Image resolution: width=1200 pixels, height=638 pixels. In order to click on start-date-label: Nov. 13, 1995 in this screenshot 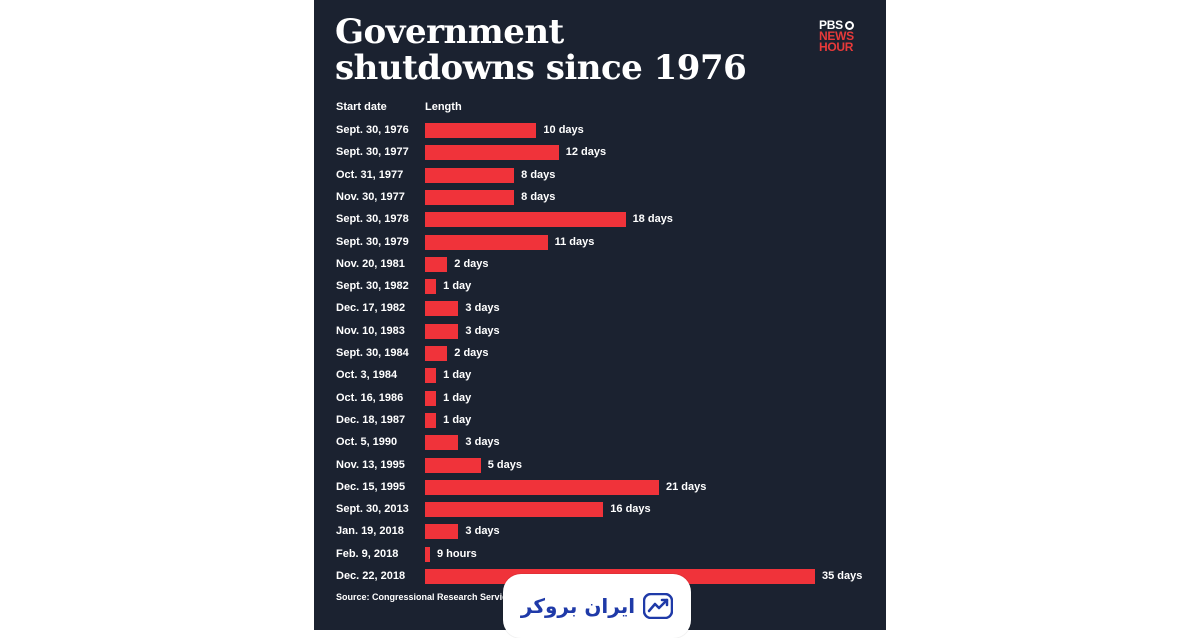, I will do `click(370, 464)`.